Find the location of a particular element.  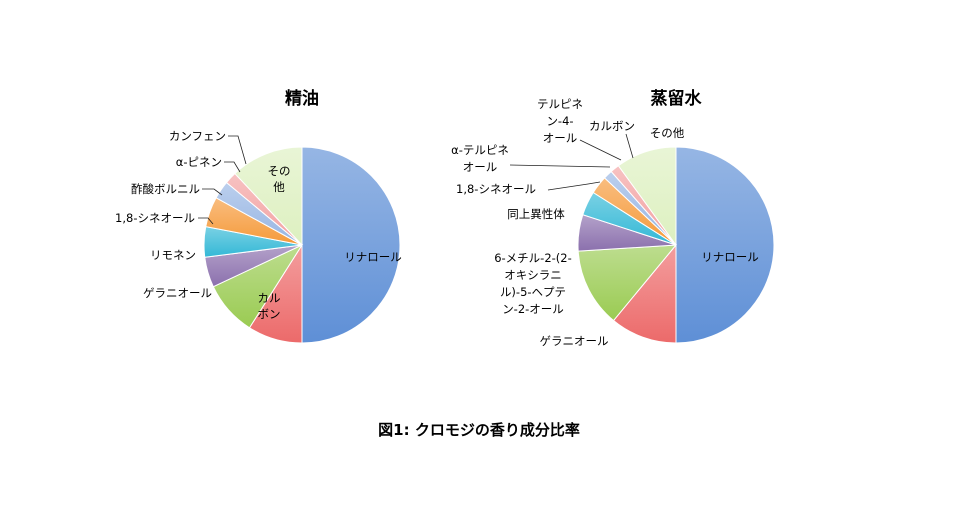

slice-label-bornyl-acetate: 酢酸ボルニル is located at coordinates (165, 189).